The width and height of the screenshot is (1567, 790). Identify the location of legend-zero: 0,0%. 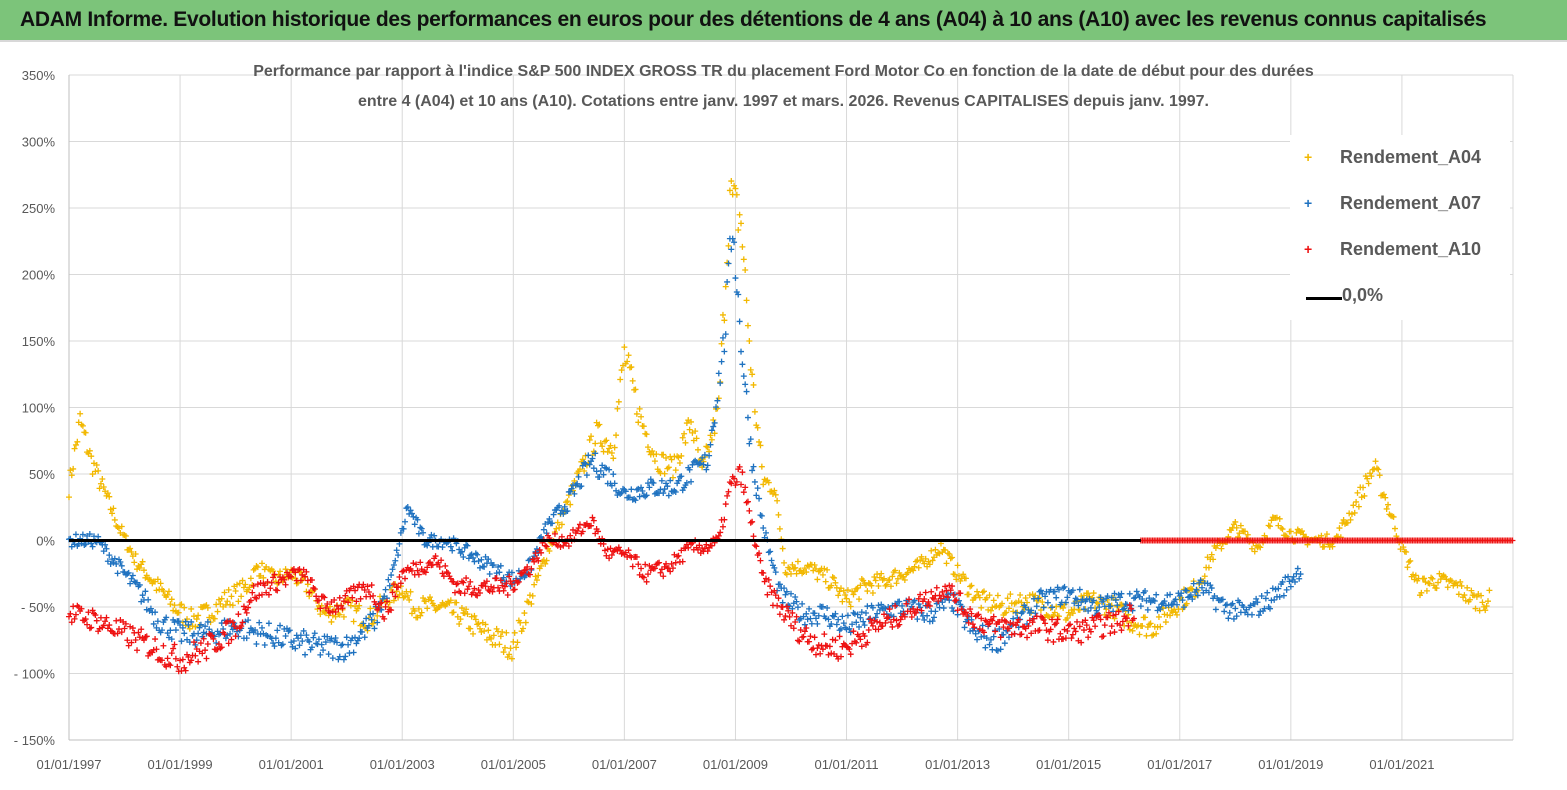
(1363, 295).